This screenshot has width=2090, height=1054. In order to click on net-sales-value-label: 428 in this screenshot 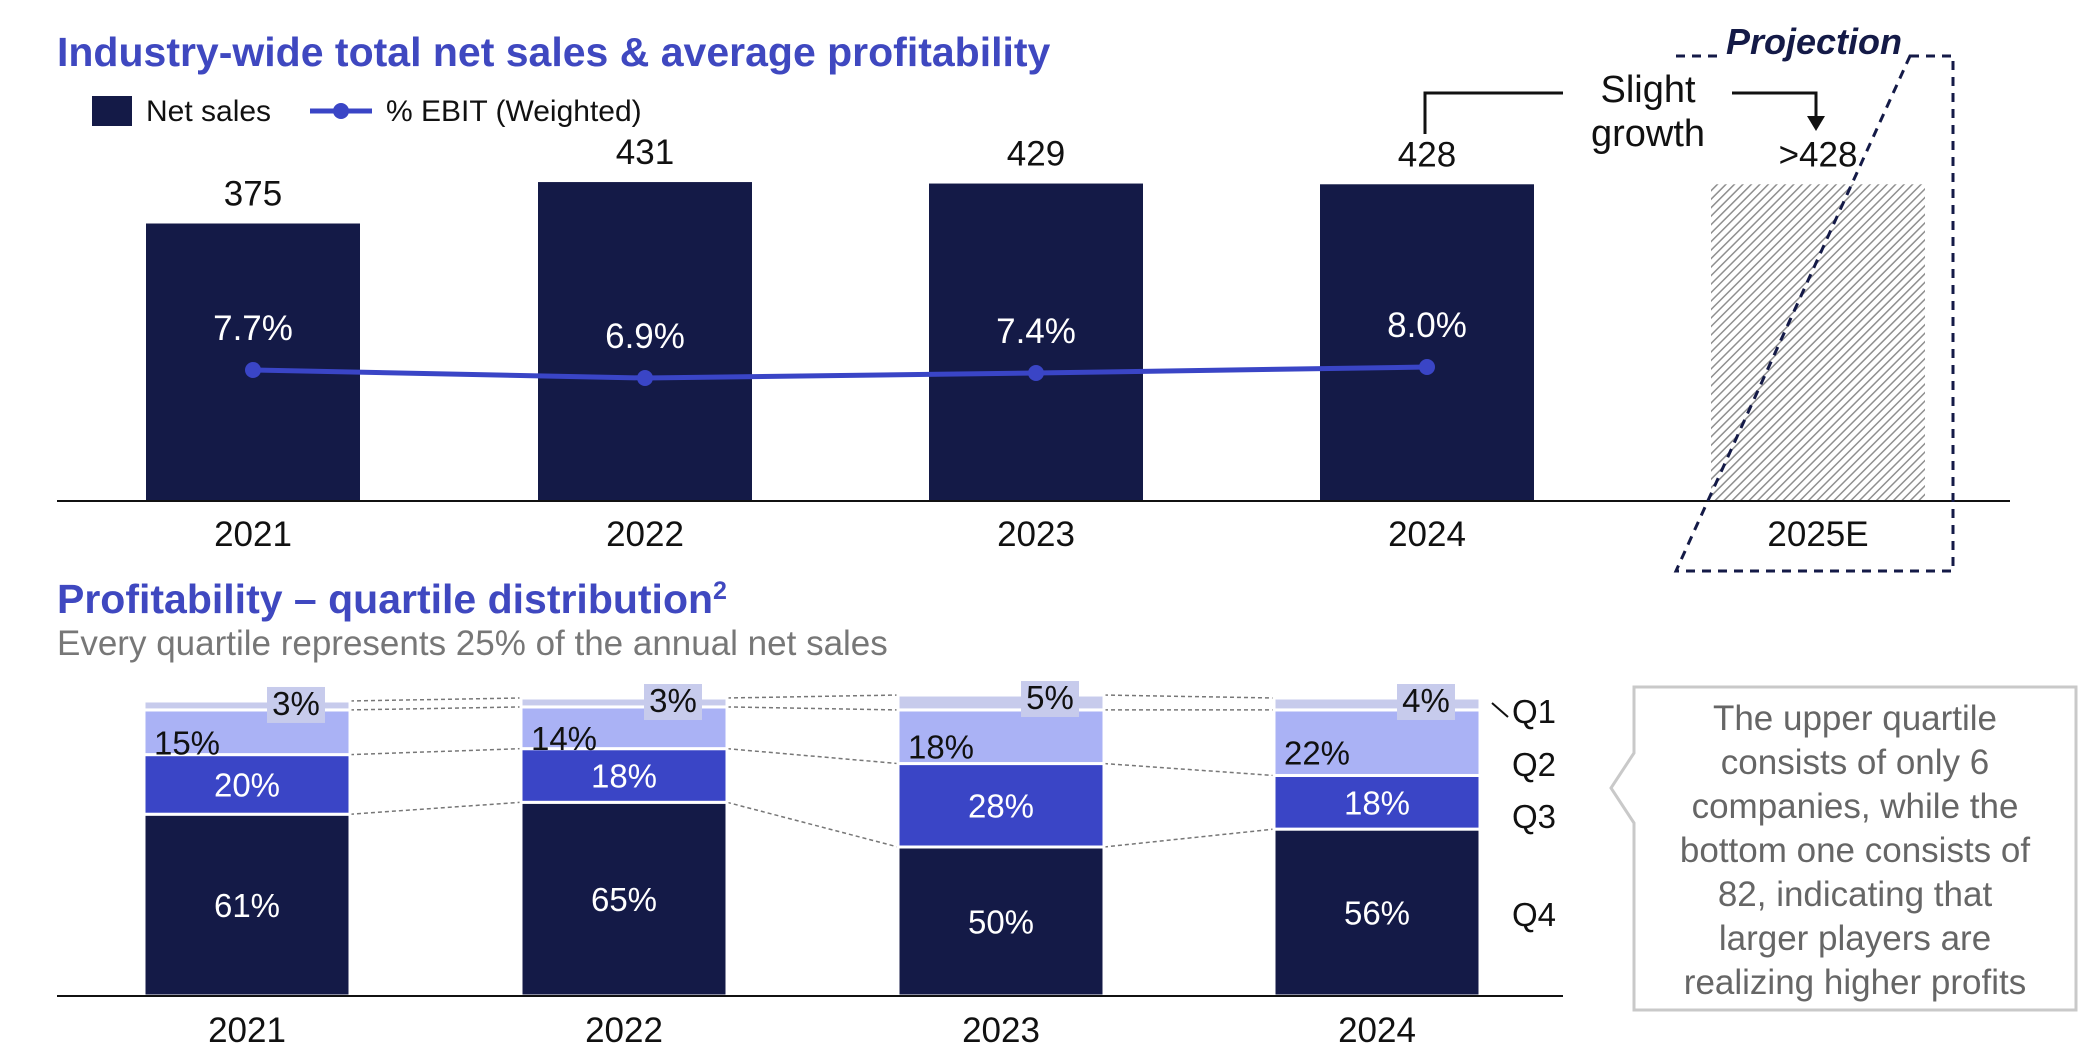, I will do `click(1427, 154)`.